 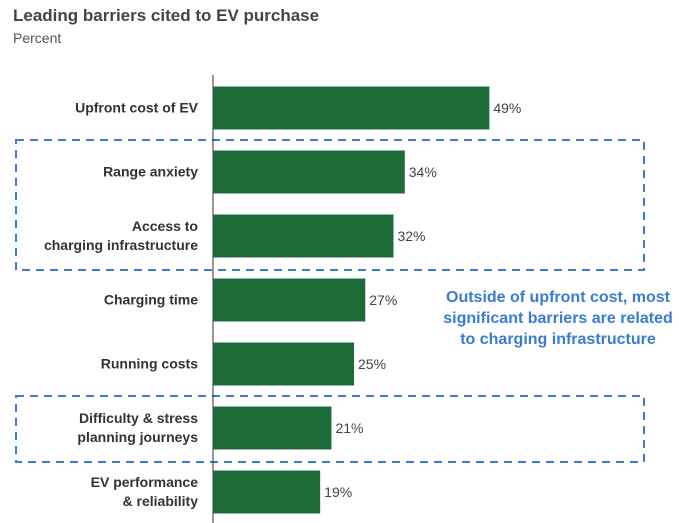 What do you see at coordinates (411, 236) in the screenshot?
I see `value-label: 32%` at bounding box center [411, 236].